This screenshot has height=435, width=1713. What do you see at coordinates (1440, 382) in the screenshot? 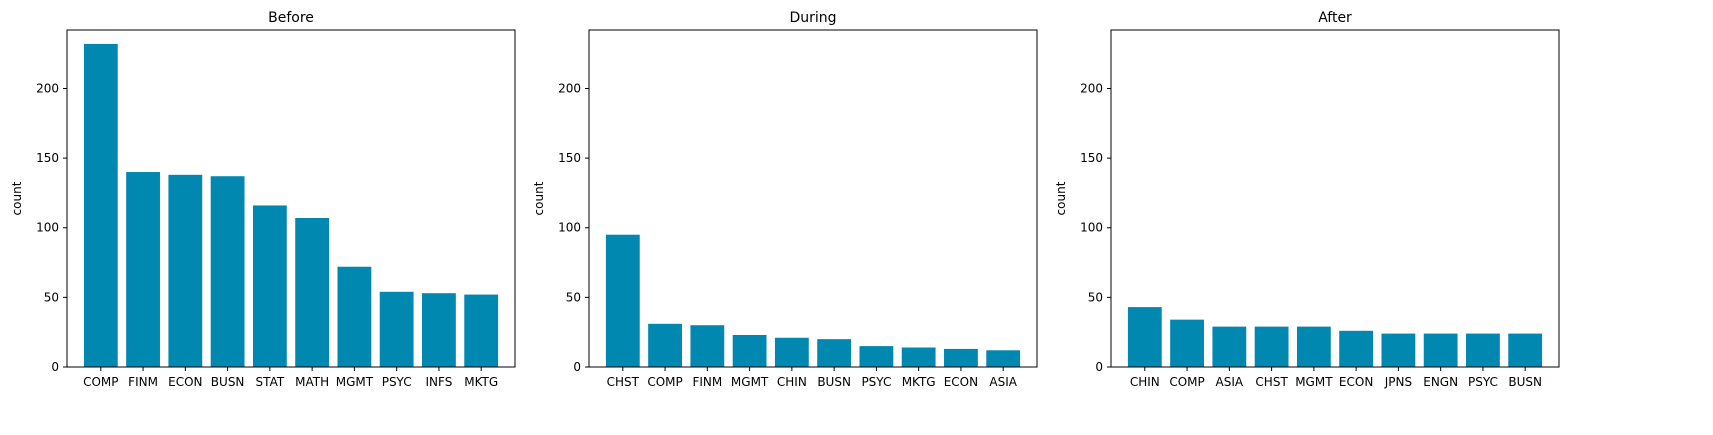
I see `x-tick-label: ENGN` at bounding box center [1440, 382].